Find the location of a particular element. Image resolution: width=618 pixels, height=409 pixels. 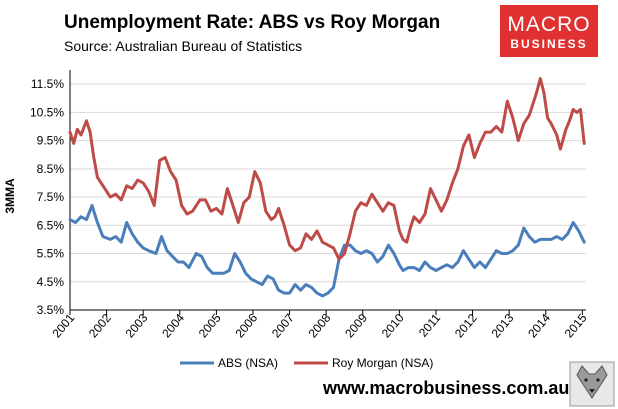

y-tick-label: 9.5% is located at coordinates (51, 141).